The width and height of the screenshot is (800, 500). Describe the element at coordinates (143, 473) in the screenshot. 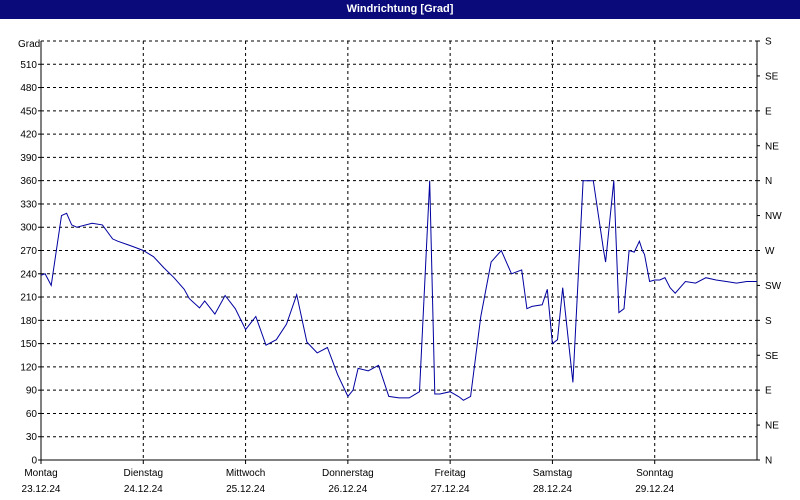

I see `x-tick-label-day: Dienstag` at that location.